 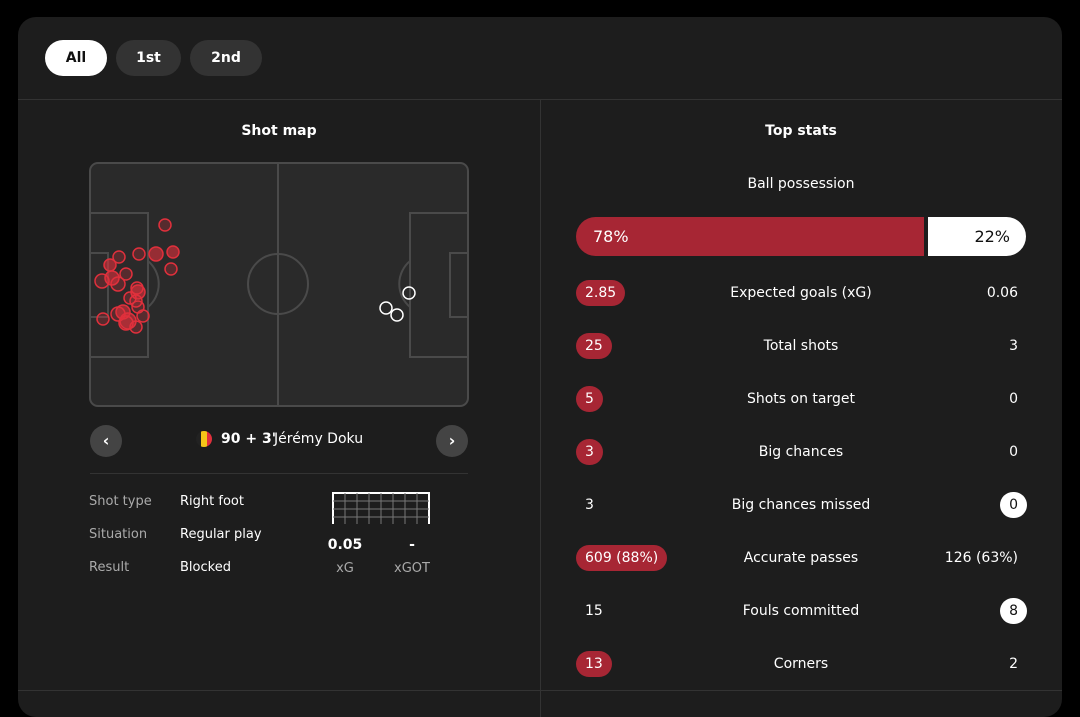 What do you see at coordinates (412, 545) in the screenshot?
I see `metric-value: -` at bounding box center [412, 545].